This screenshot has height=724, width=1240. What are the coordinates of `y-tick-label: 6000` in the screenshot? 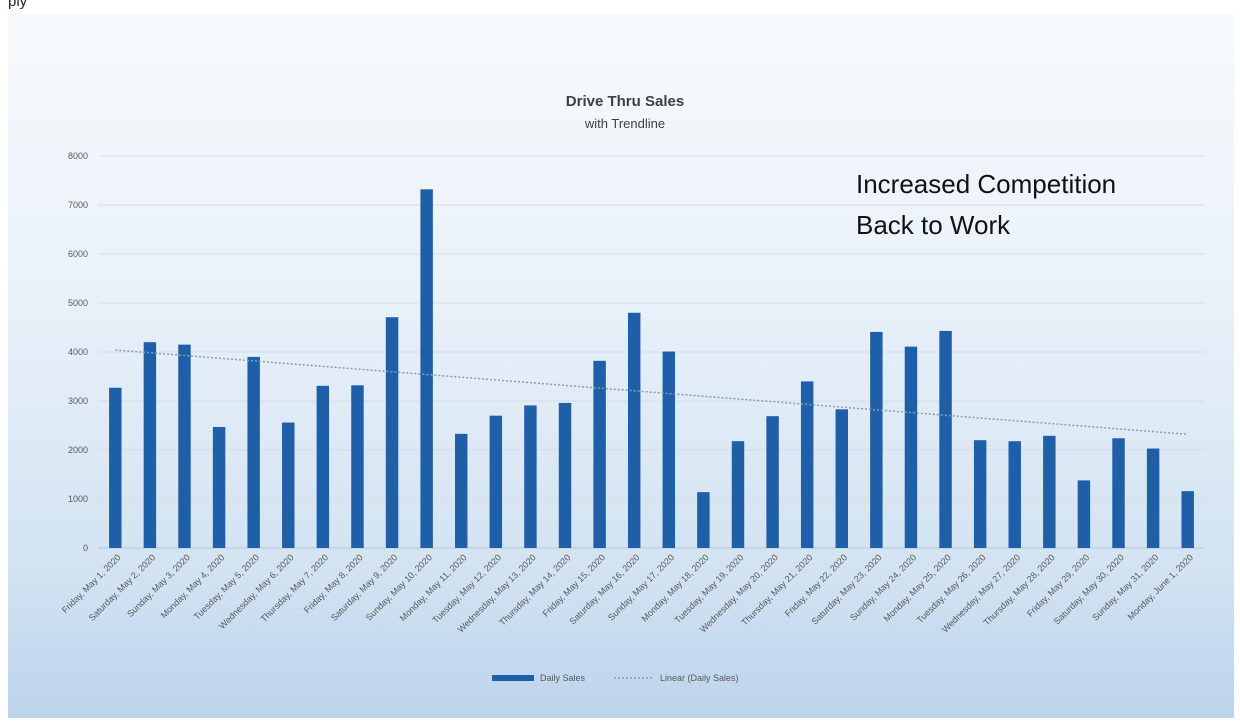 It's located at (78, 254).